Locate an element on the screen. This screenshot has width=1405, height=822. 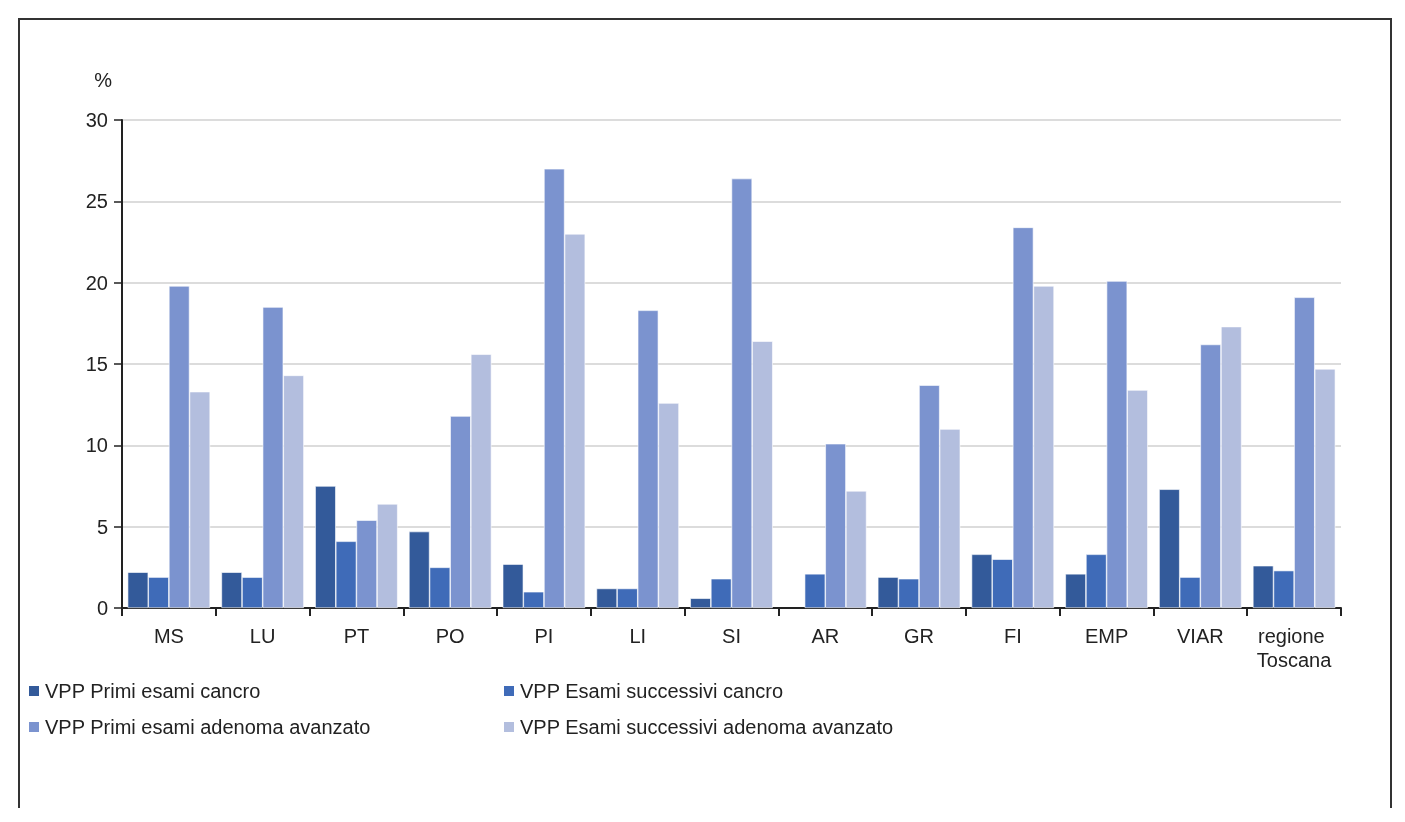
x-tick-label: VIAR is located at coordinates (1200, 636).